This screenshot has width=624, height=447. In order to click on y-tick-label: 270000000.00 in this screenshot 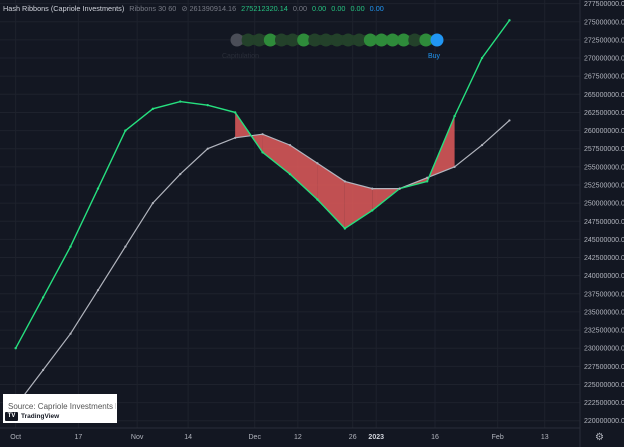, I will do `click(604, 59)`.